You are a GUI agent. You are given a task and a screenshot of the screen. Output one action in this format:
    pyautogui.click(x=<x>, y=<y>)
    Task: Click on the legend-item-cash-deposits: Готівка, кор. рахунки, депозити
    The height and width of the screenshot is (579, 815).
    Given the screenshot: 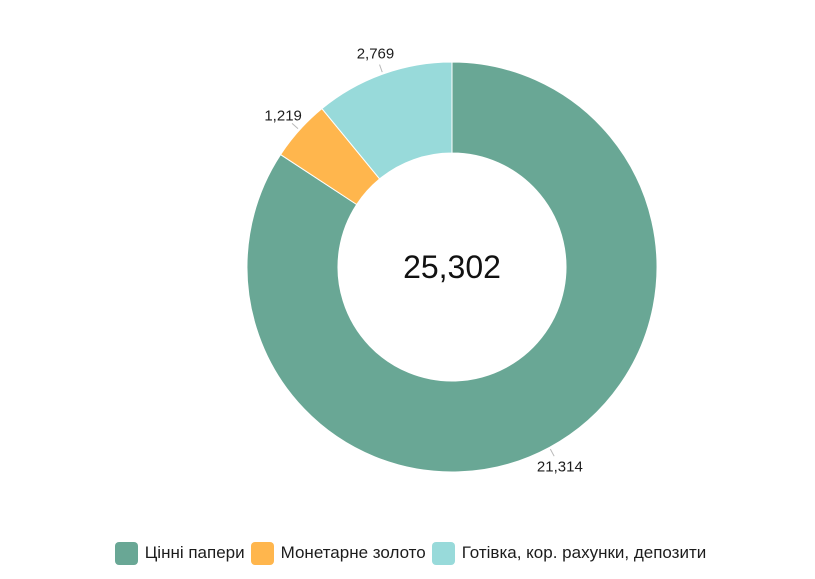 What is the action you would take?
    pyautogui.click(x=569, y=553)
    